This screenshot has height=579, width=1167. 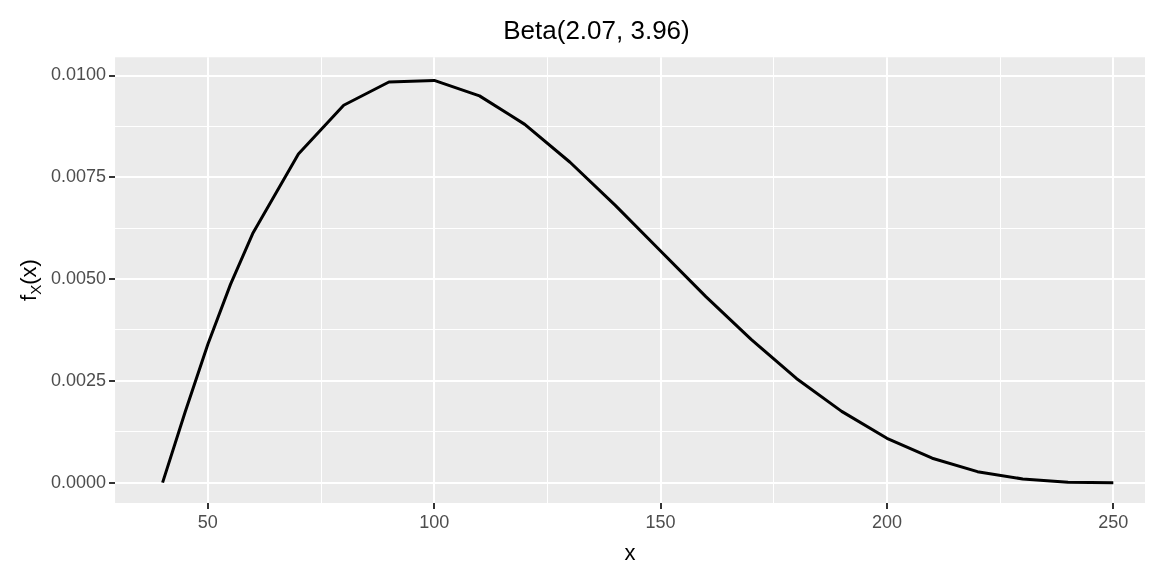 What do you see at coordinates (660, 521) in the screenshot?
I see `x-tick-label: 150` at bounding box center [660, 521].